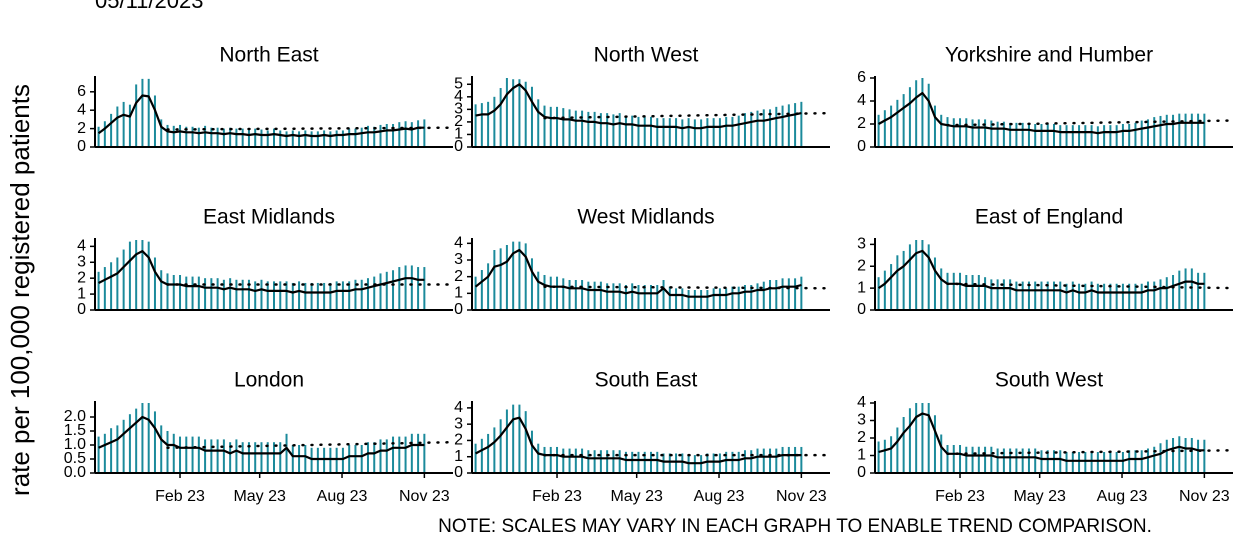 The width and height of the screenshot is (1260, 542). I want to click on panel-title: East Midlands, so click(269, 217).